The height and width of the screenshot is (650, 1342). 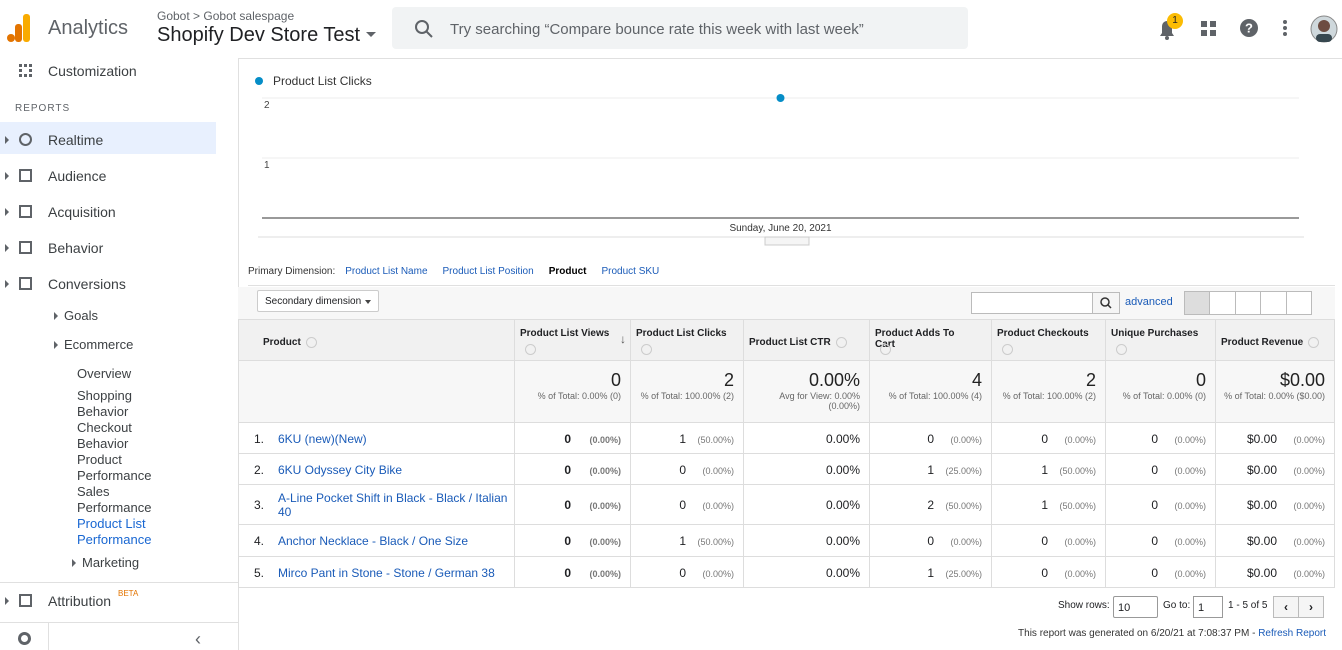 I want to click on product-link: Anchor Necklace - Black / One Size, so click(x=373, y=541).